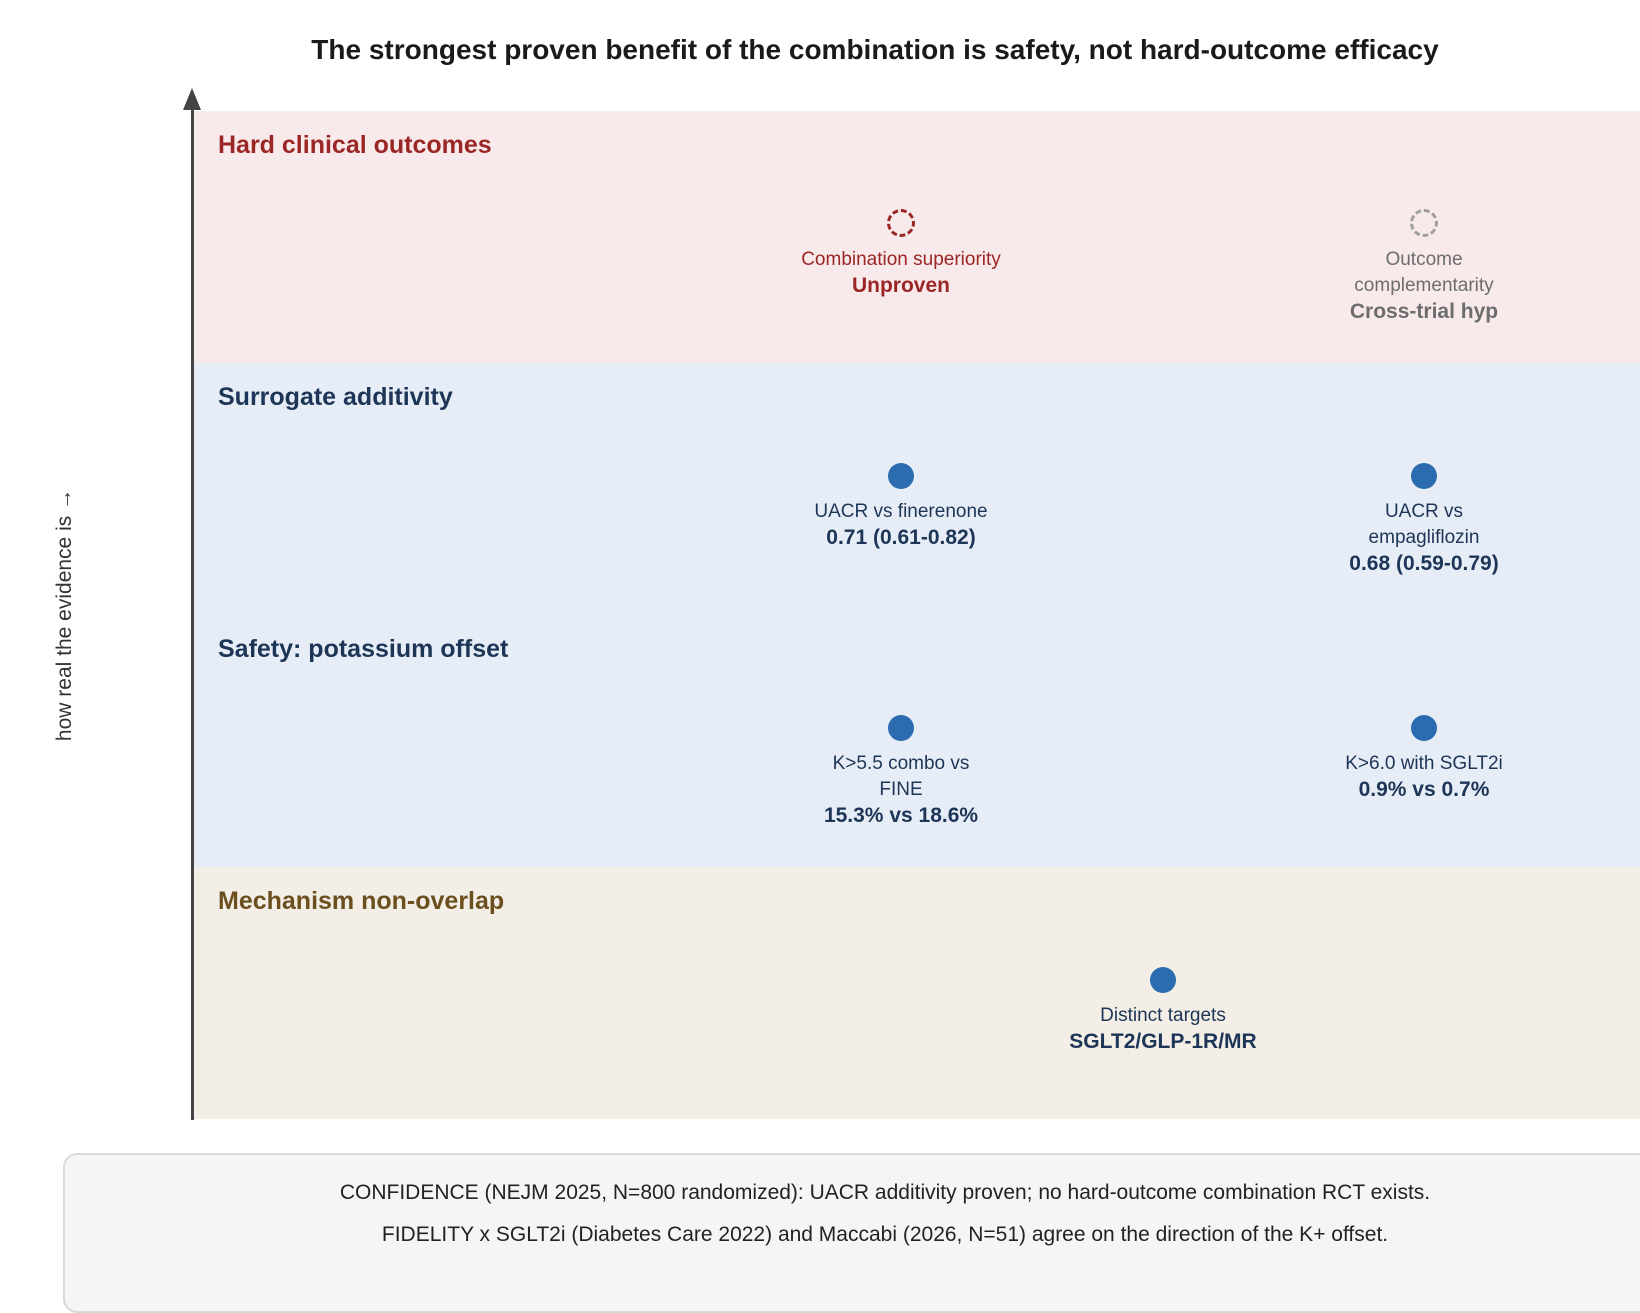 Image resolution: width=1640 pixels, height=1313 pixels. I want to click on marker-uacr-finerenone: UACR vs finerenone 0.71 (0.61-0.82), so click(901, 507).